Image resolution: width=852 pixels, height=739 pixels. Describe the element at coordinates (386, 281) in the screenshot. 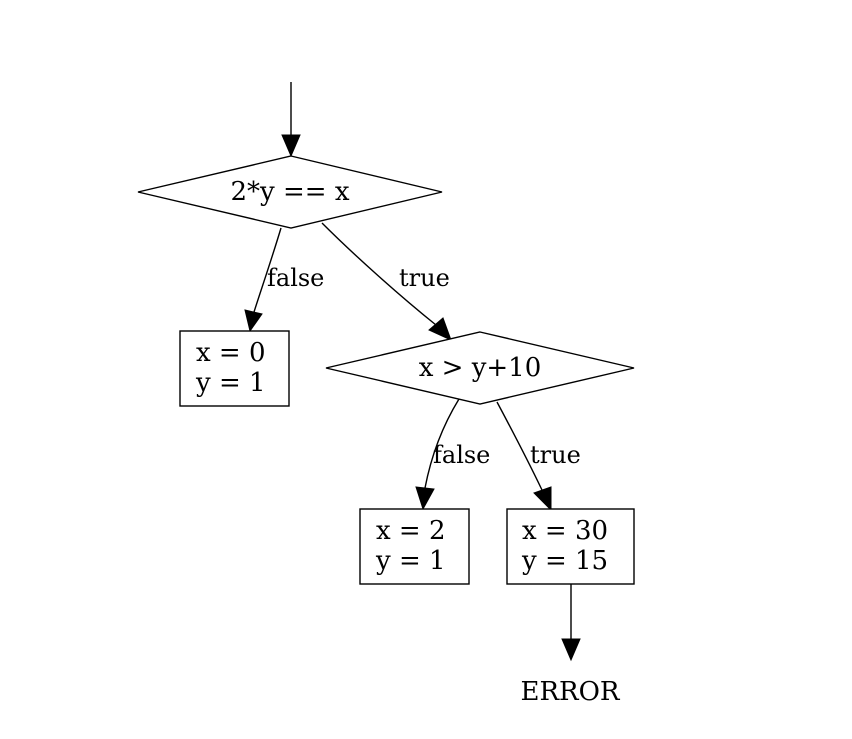

I see `edge-d1-true: true` at that location.